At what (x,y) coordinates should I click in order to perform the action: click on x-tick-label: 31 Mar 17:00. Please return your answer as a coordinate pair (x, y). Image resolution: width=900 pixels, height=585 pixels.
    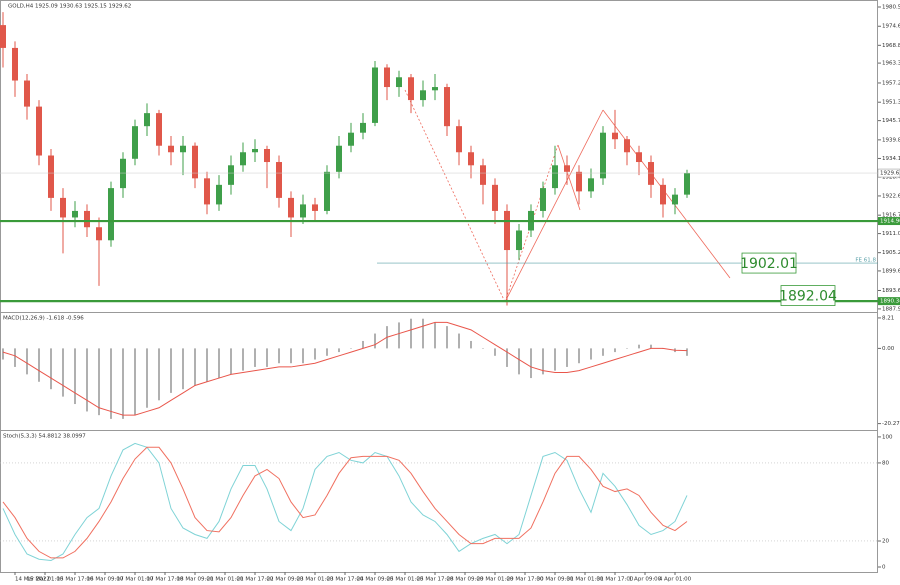
    Looking at the image, I should click on (615, 580).